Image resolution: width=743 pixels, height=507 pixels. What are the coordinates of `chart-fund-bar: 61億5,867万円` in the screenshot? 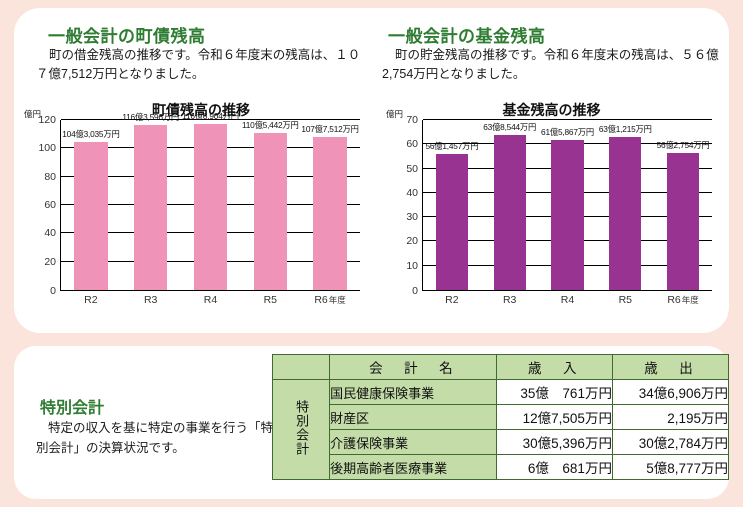 It's located at (567, 208).